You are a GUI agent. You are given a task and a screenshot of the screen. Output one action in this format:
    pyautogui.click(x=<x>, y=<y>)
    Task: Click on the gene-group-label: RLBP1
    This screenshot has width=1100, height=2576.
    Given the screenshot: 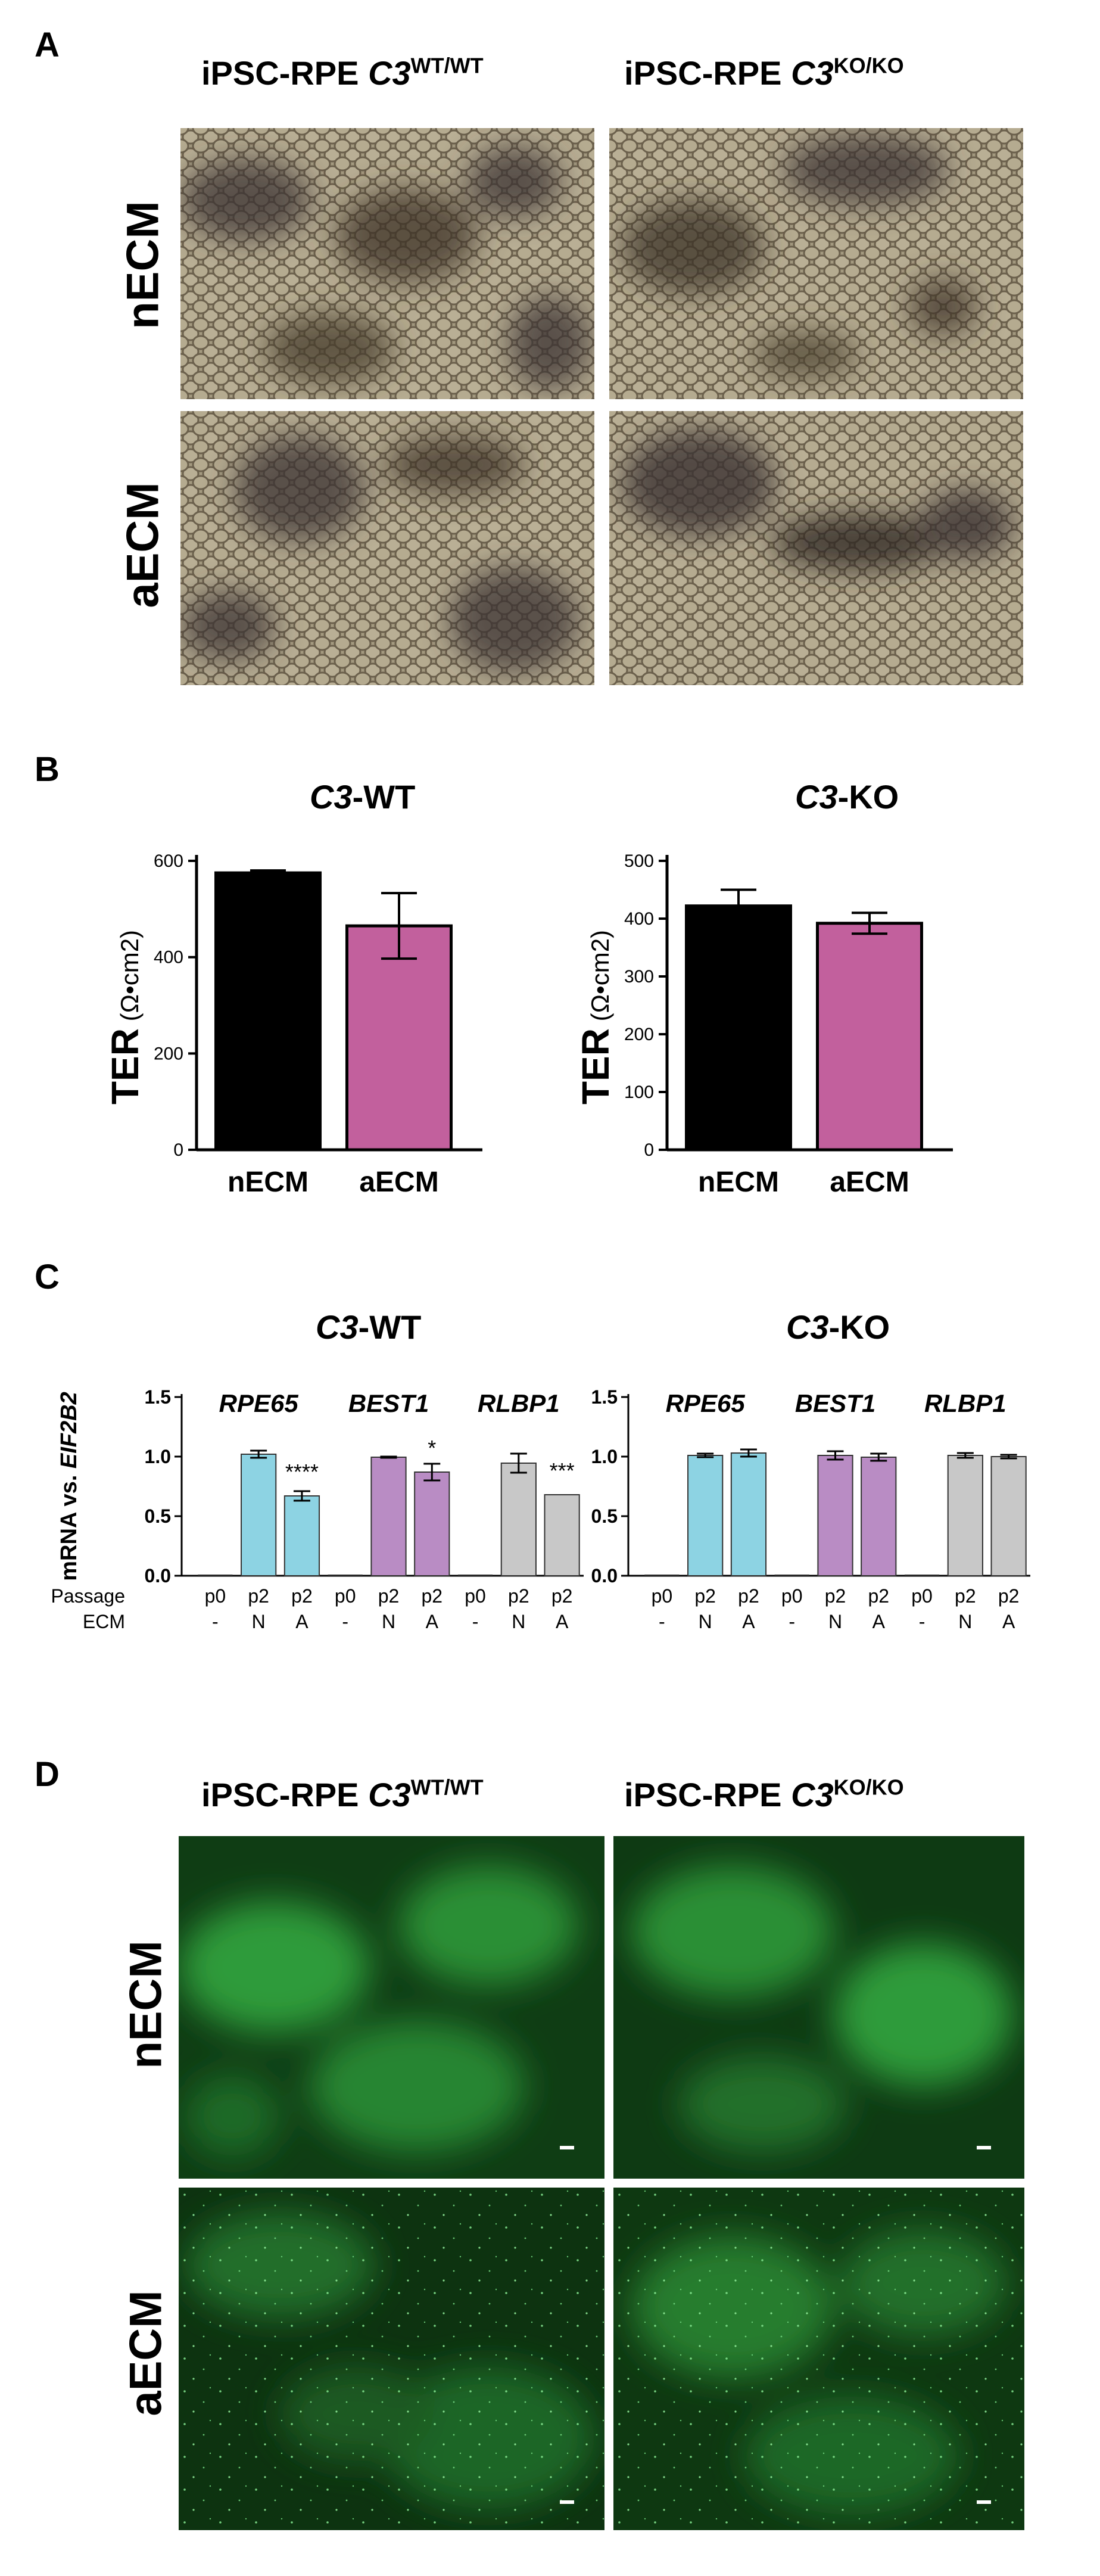 What is the action you would take?
    pyautogui.click(x=965, y=1403)
    